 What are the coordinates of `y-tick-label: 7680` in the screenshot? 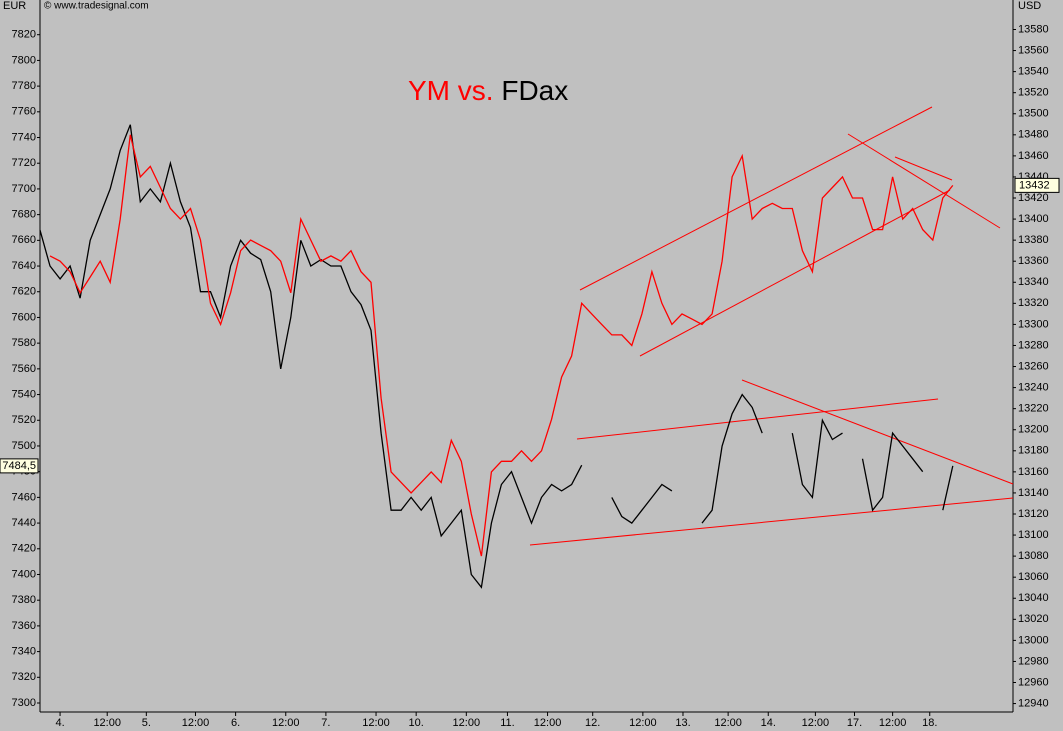 It's located at (24, 215).